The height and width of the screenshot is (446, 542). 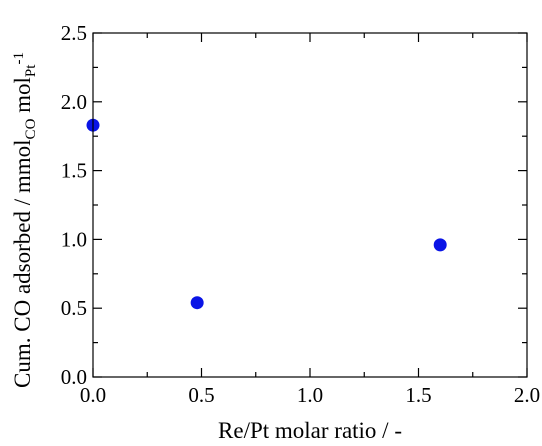 I want to click on y-axis-title-main: Cum. CO adsorbed / mmol, so click(x=22, y=263).